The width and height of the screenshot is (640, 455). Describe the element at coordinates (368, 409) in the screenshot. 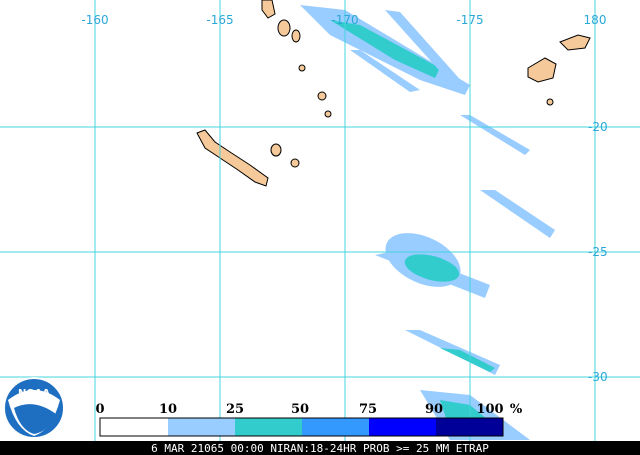

I see `legend-label: 75` at that location.